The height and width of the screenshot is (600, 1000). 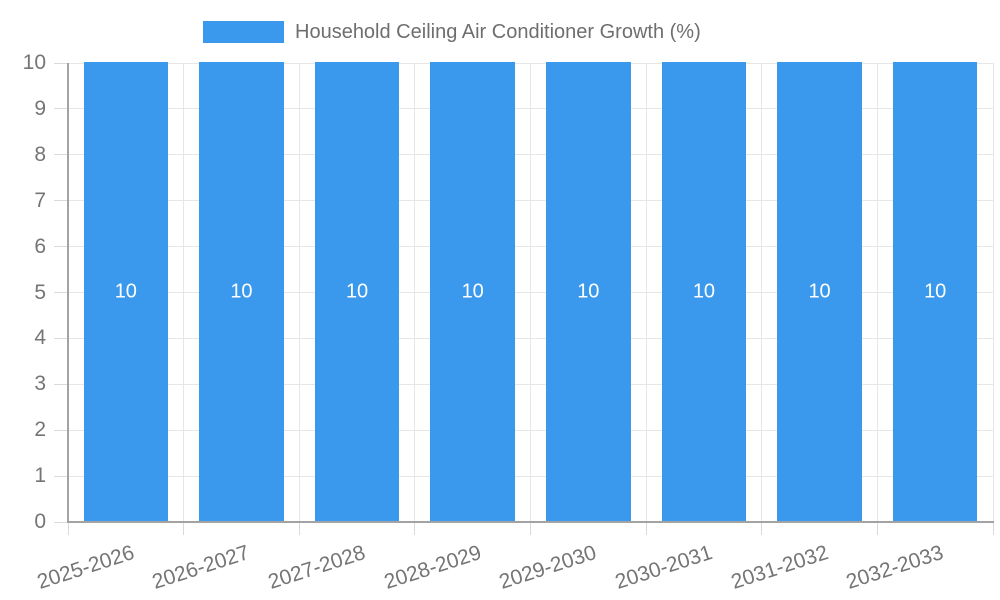 What do you see at coordinates (40, 338) in the screenshot?
I see `y-tick-label: 4` at bounding box center [40, 338].